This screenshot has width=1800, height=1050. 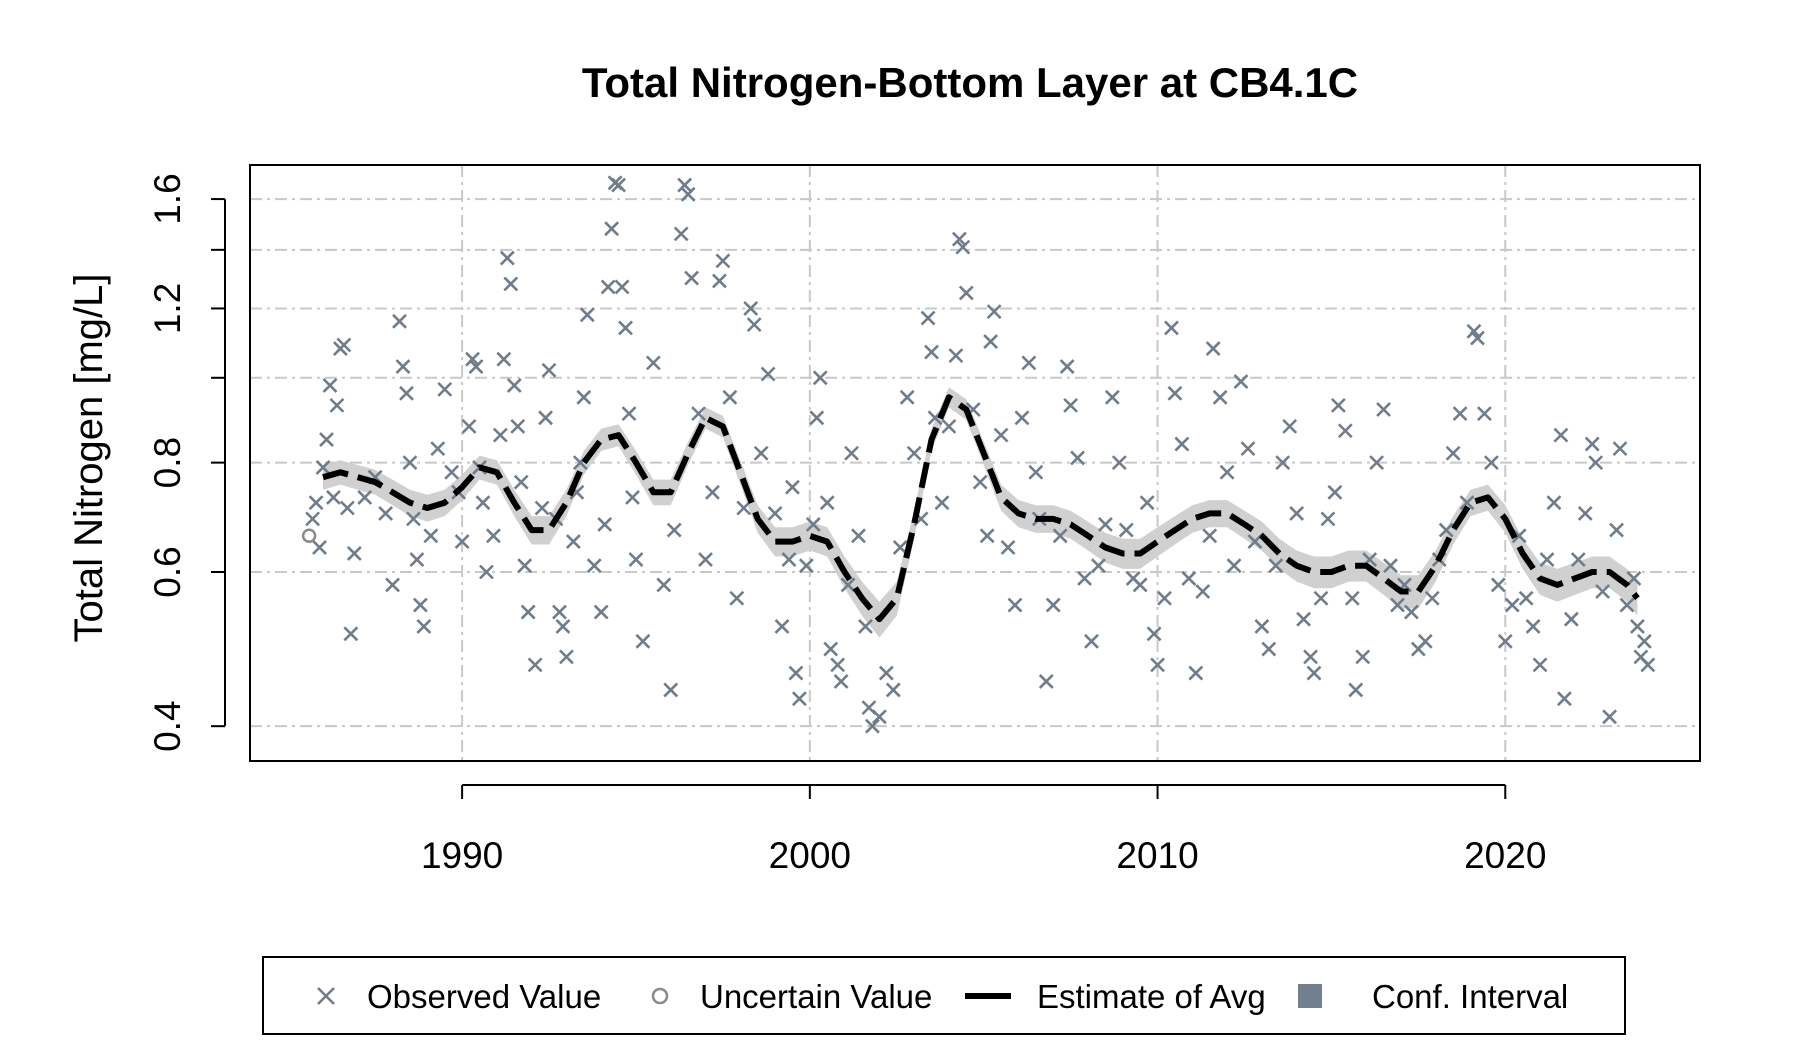 I want to click on x-axis: 1990 2000 2010 2020, so click(x=983, y=830).